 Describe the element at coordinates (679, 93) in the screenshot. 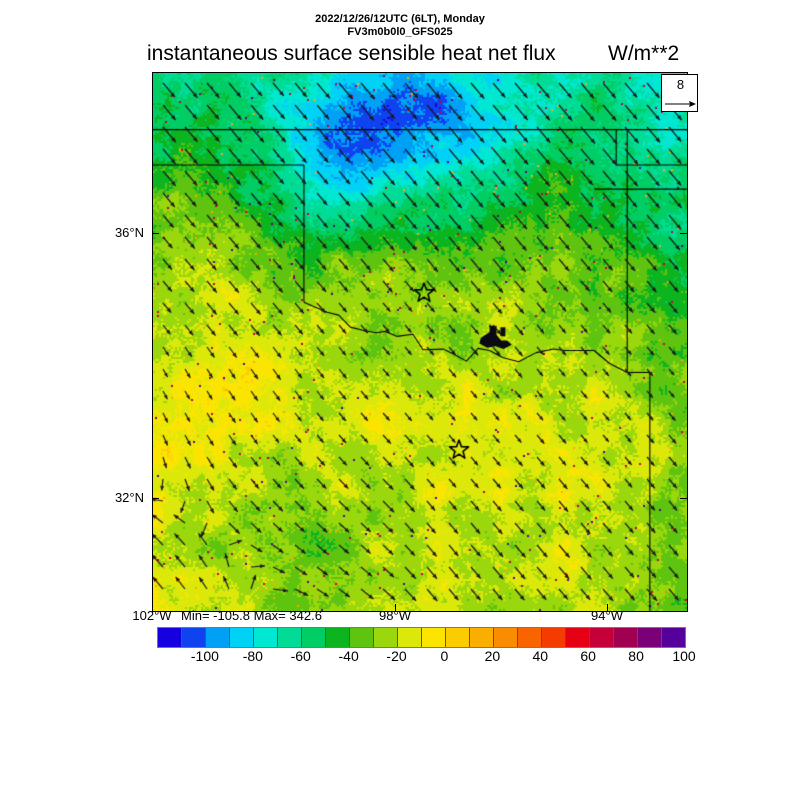

I see `wind-vector-legend: 8` at that location.